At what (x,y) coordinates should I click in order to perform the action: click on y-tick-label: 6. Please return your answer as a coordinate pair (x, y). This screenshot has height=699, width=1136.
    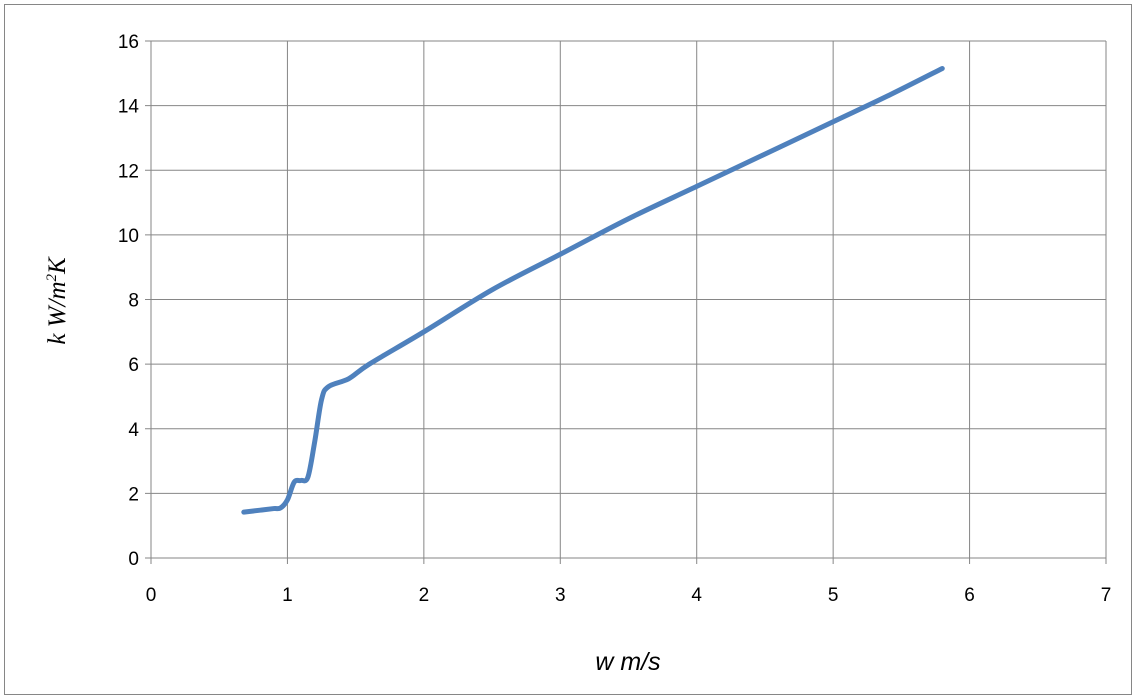
    Looking at the image, I should click on (133, 365).